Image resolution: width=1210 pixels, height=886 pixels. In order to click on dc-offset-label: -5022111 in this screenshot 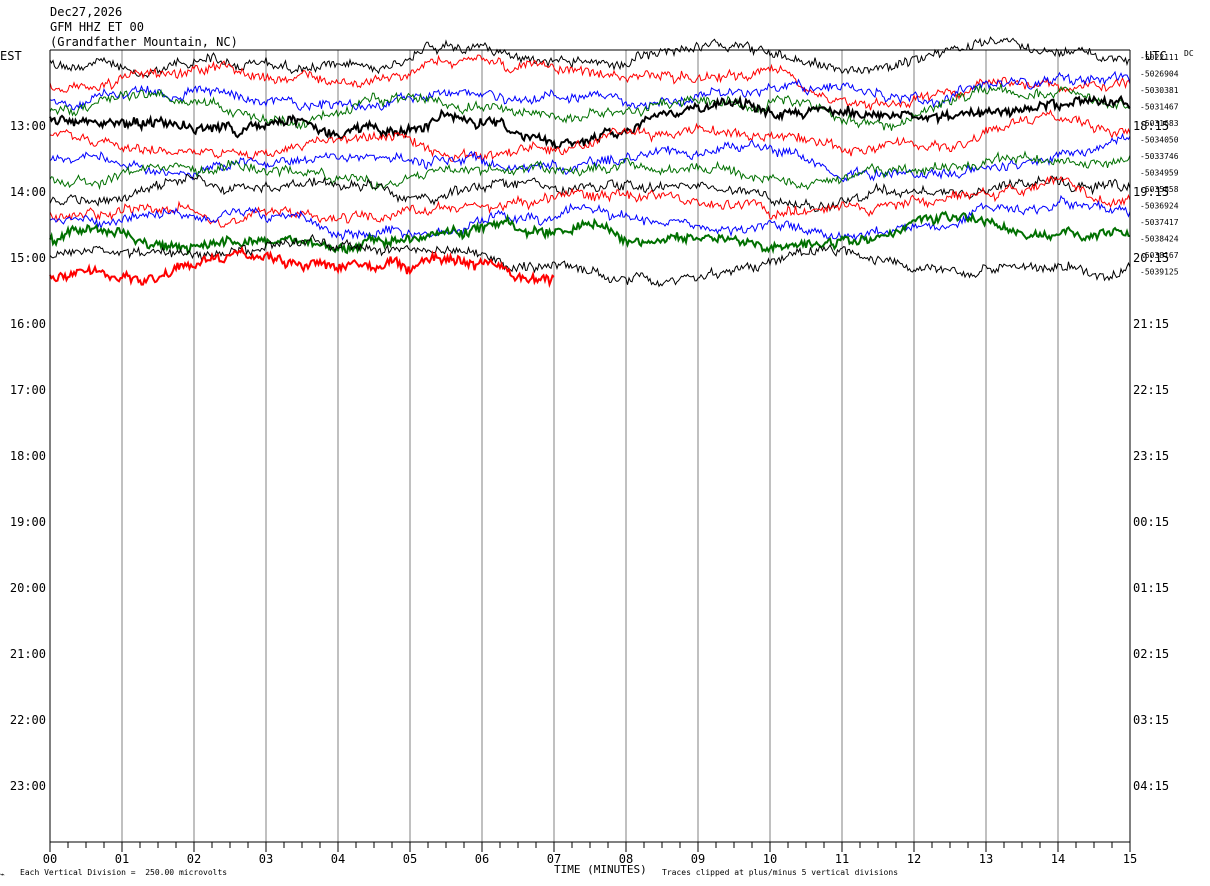, I will do `click(1159, 57)`.